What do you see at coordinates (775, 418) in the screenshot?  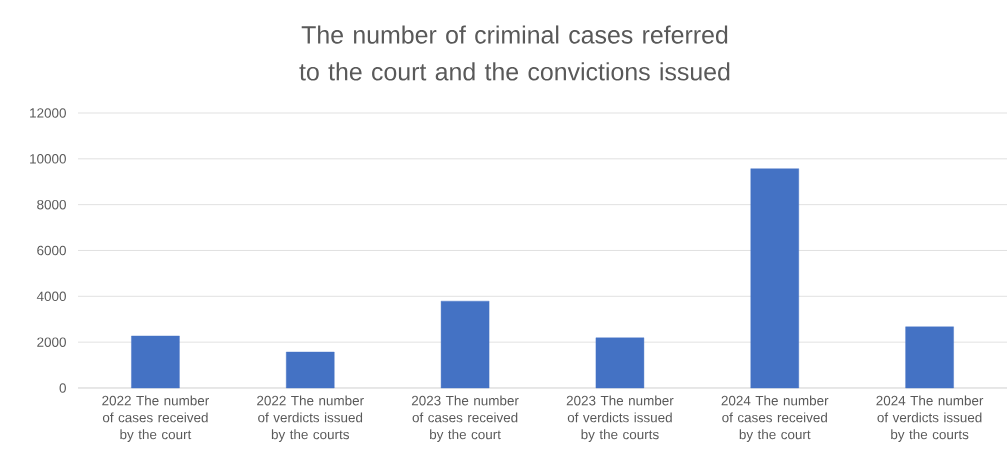 I see `x-tick-label: 2024 The number of cases received by the court` at bounding box center [775, 418].